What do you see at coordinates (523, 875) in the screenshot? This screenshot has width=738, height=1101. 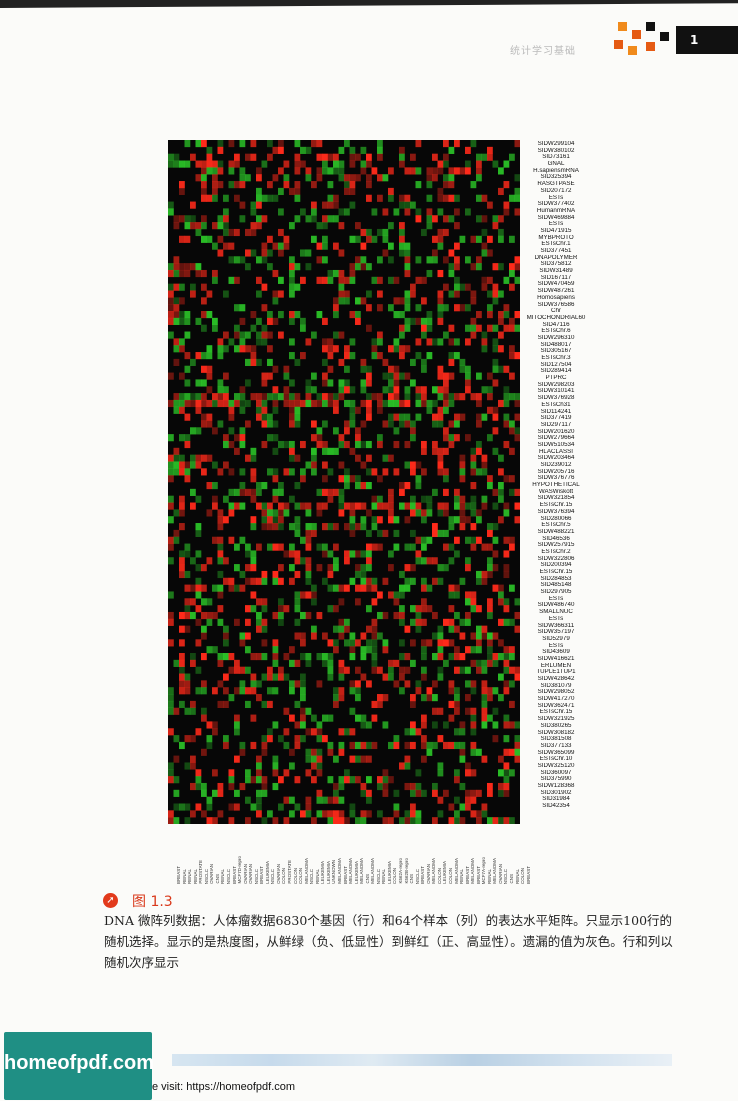 I see `sample-label: COLON` at bounding box center [523, 875].